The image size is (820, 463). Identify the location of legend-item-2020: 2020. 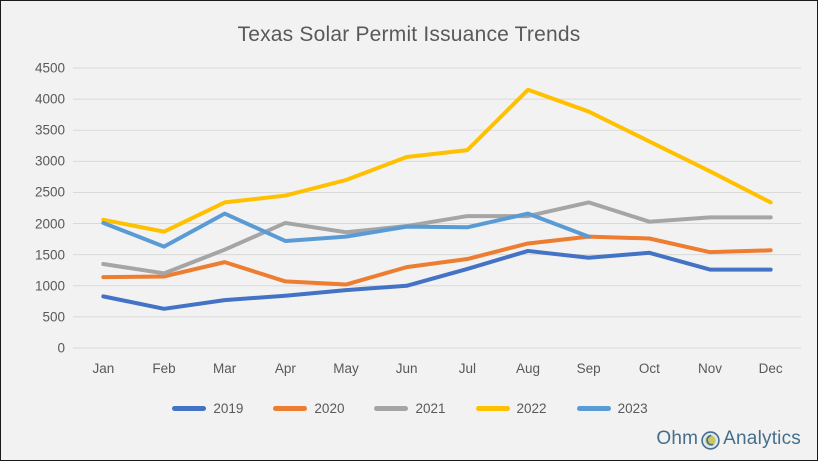
(308, 408).